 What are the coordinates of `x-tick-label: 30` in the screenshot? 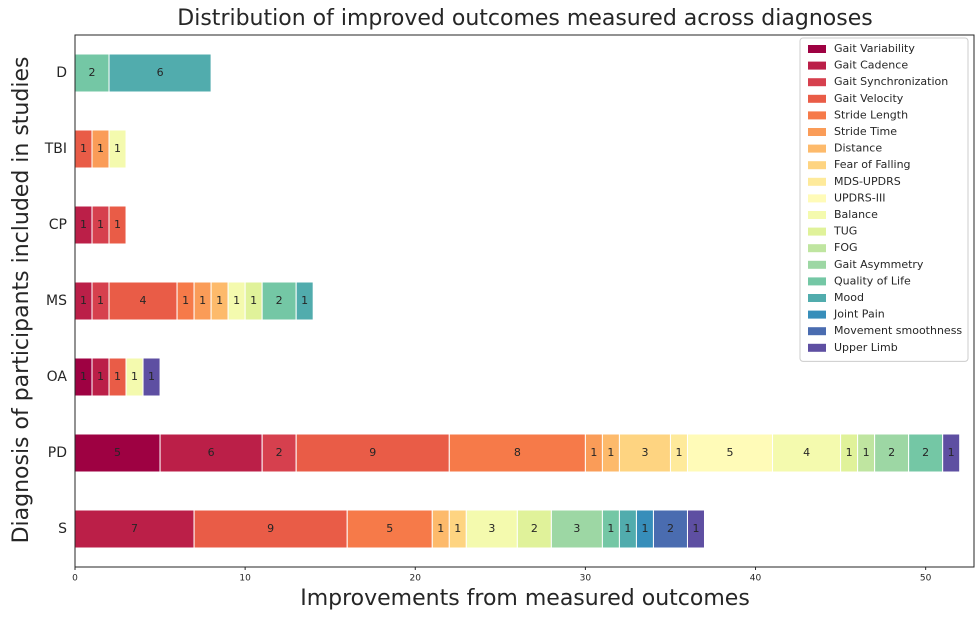 It's located at (586, 579).